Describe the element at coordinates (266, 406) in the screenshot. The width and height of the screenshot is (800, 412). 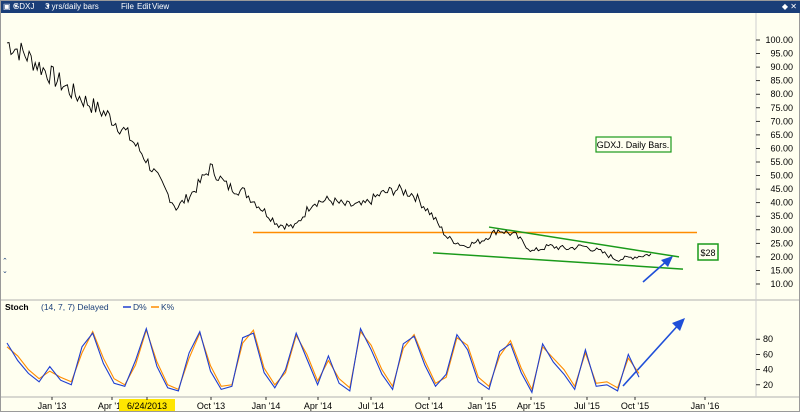
I see `x-tick-label: Jan '14` at that location.